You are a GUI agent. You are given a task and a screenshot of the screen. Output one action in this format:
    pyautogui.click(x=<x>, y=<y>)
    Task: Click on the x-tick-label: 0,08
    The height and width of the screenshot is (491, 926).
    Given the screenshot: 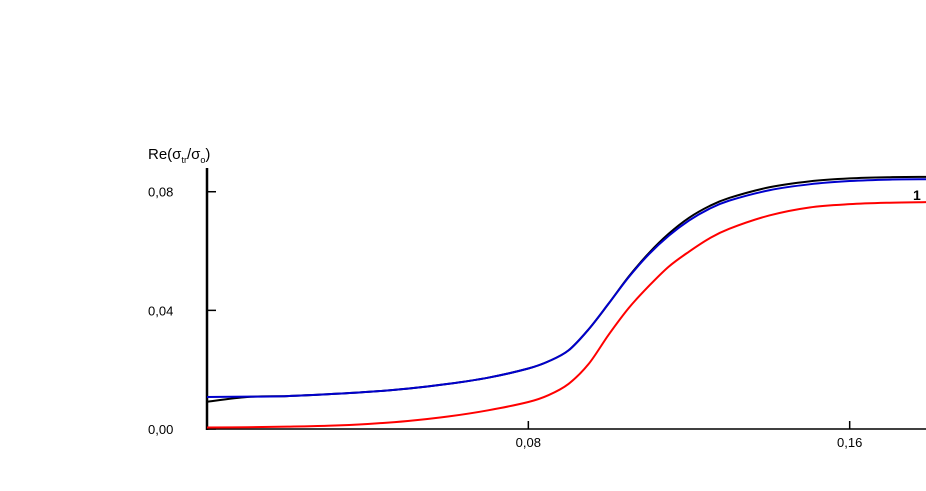 What is the action you would take?
    pyautogui.click(x=528, y=442)
    